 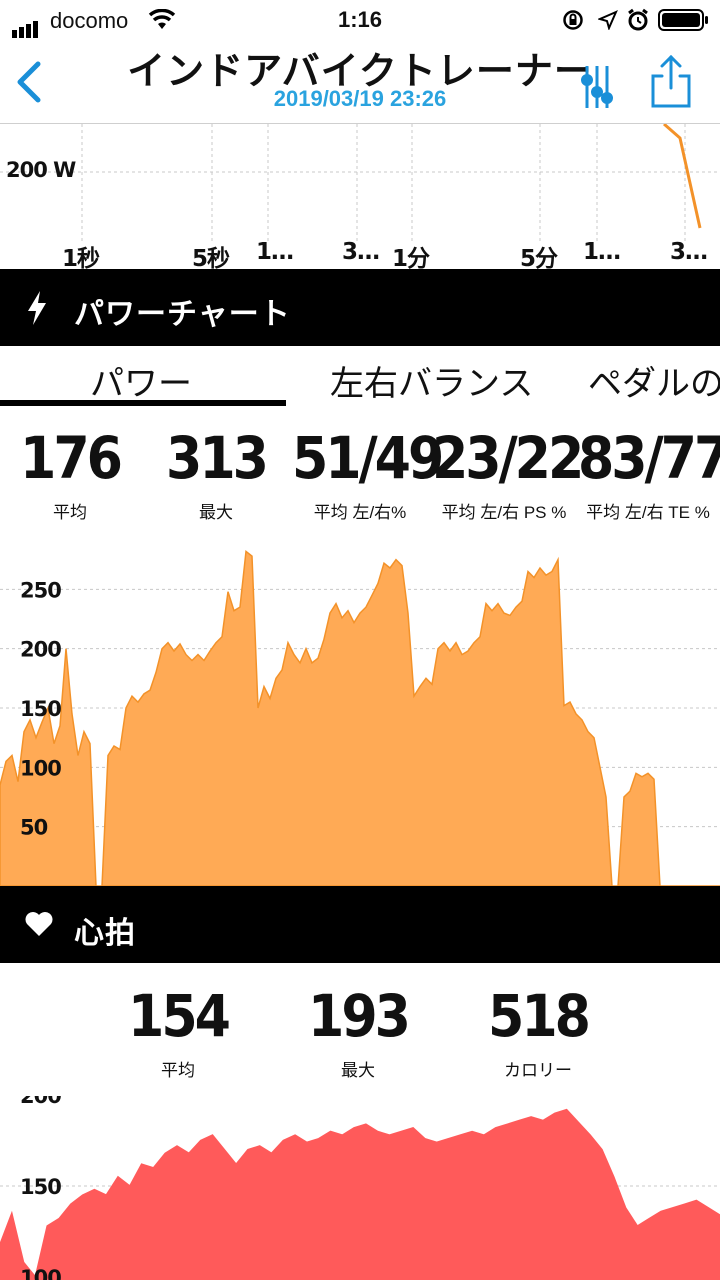 What do you see at coordinates (638, 19) in the screenshot?
I see `alarm-icon` at bounding box center [638, 19].